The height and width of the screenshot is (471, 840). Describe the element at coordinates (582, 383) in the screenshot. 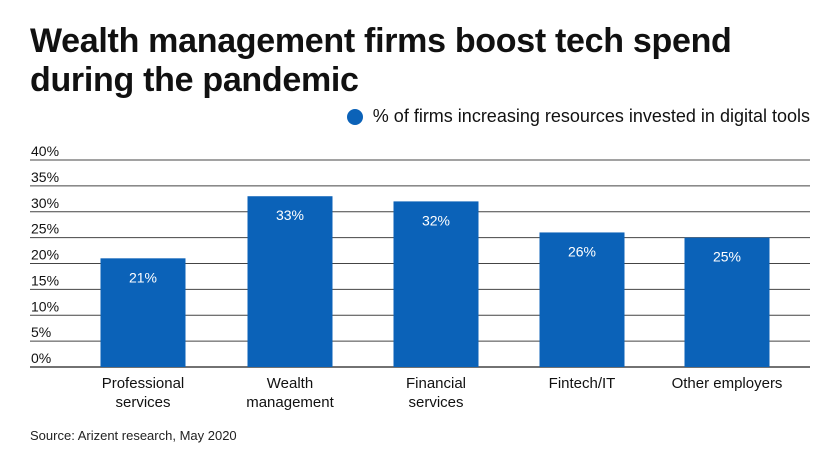

I see `x-tick-label: Fintech/IT` at that location.